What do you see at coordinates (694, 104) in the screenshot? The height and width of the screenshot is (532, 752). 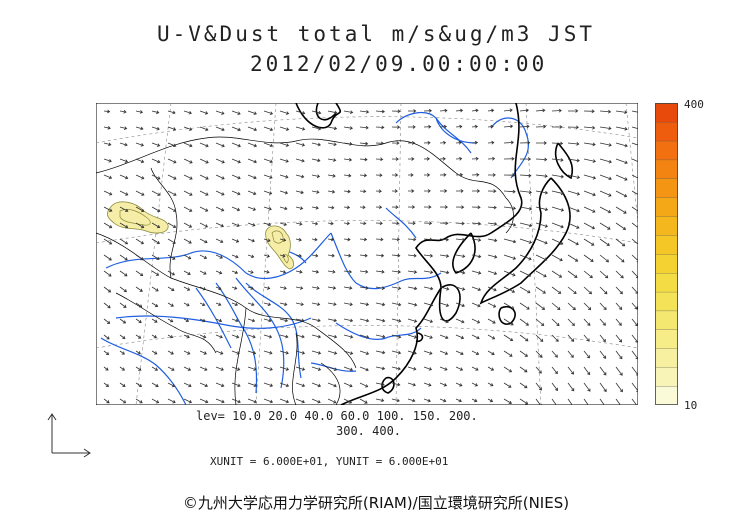 I see `colorbar-max-label: 400` at bounding box center [694, 104].